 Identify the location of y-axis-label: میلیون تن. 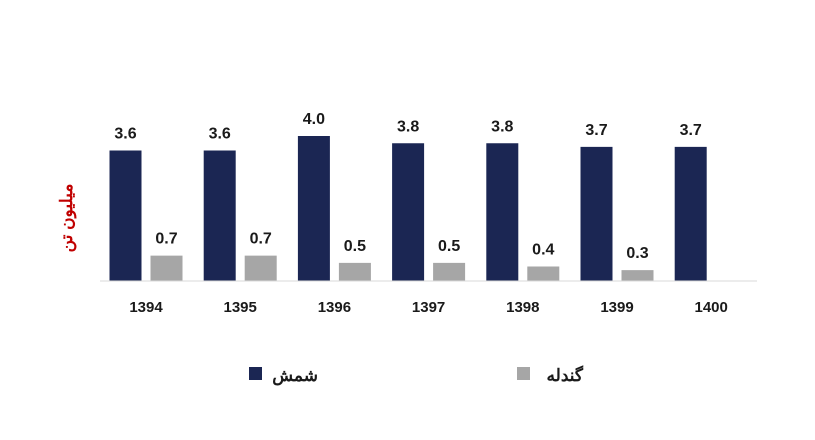
(67, 218).